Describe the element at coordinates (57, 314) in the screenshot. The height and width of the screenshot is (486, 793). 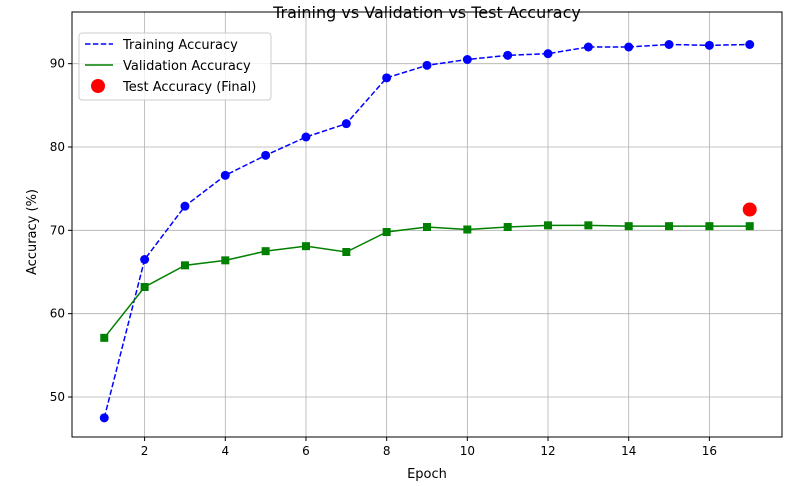
I see `y-tick-label: 60` at that location.